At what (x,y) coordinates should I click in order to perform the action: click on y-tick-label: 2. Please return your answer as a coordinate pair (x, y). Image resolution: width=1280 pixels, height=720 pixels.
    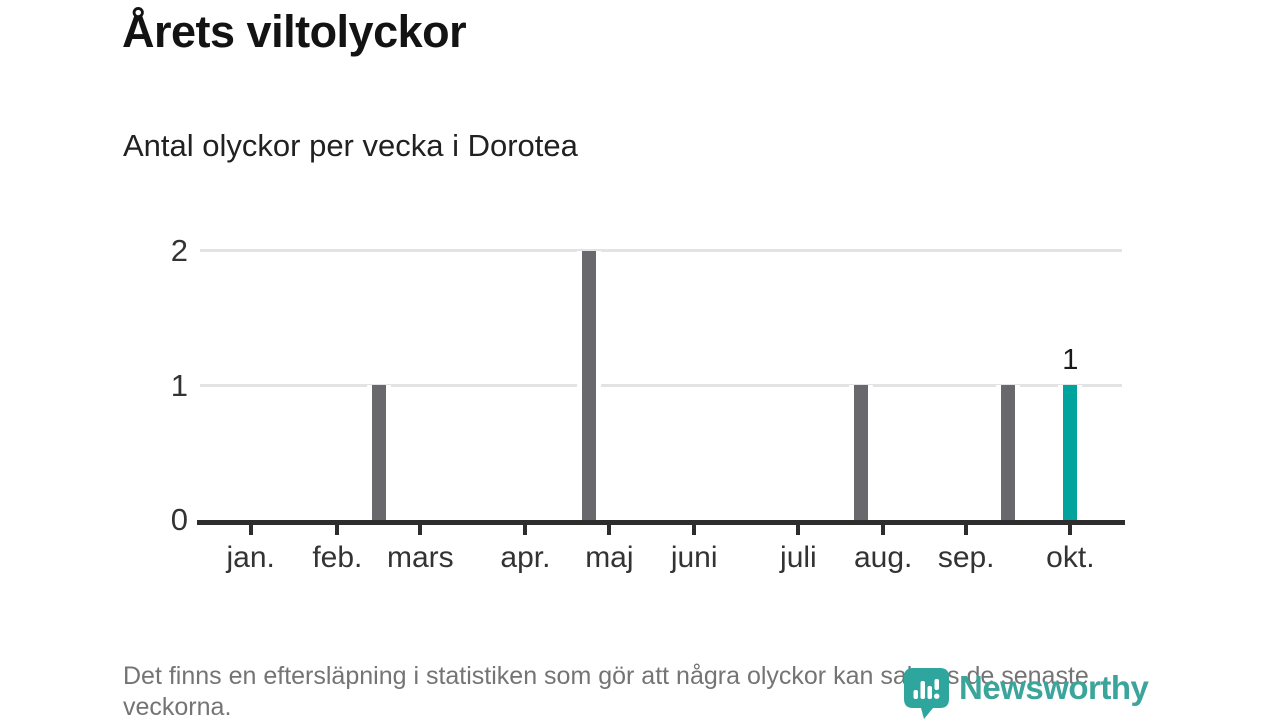
    Looking at the image, I should click on (179, 250).